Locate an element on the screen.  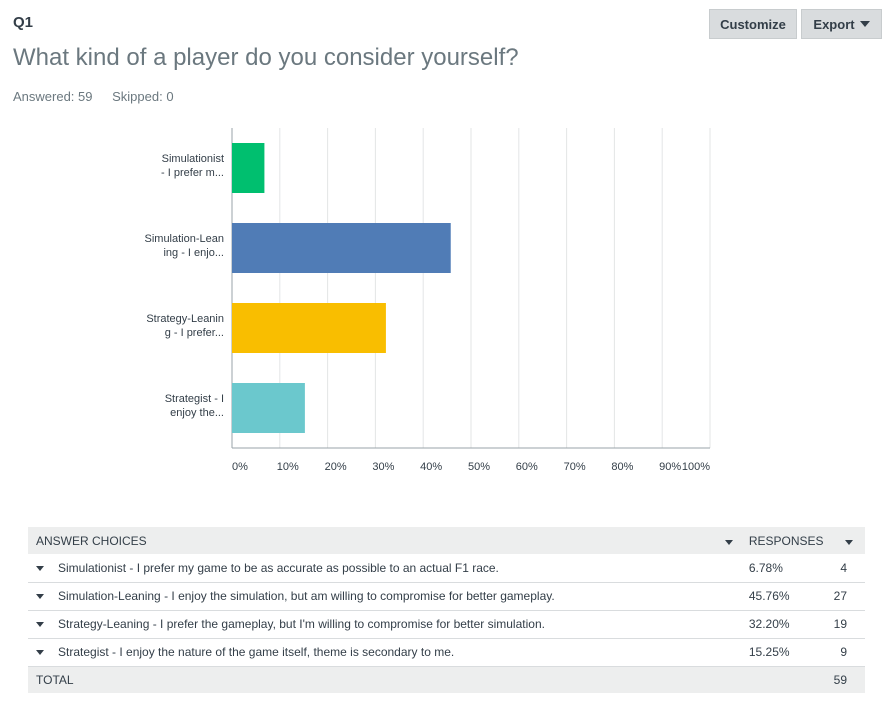
x-tick-label: 80% is located at coordinates (622, 467).